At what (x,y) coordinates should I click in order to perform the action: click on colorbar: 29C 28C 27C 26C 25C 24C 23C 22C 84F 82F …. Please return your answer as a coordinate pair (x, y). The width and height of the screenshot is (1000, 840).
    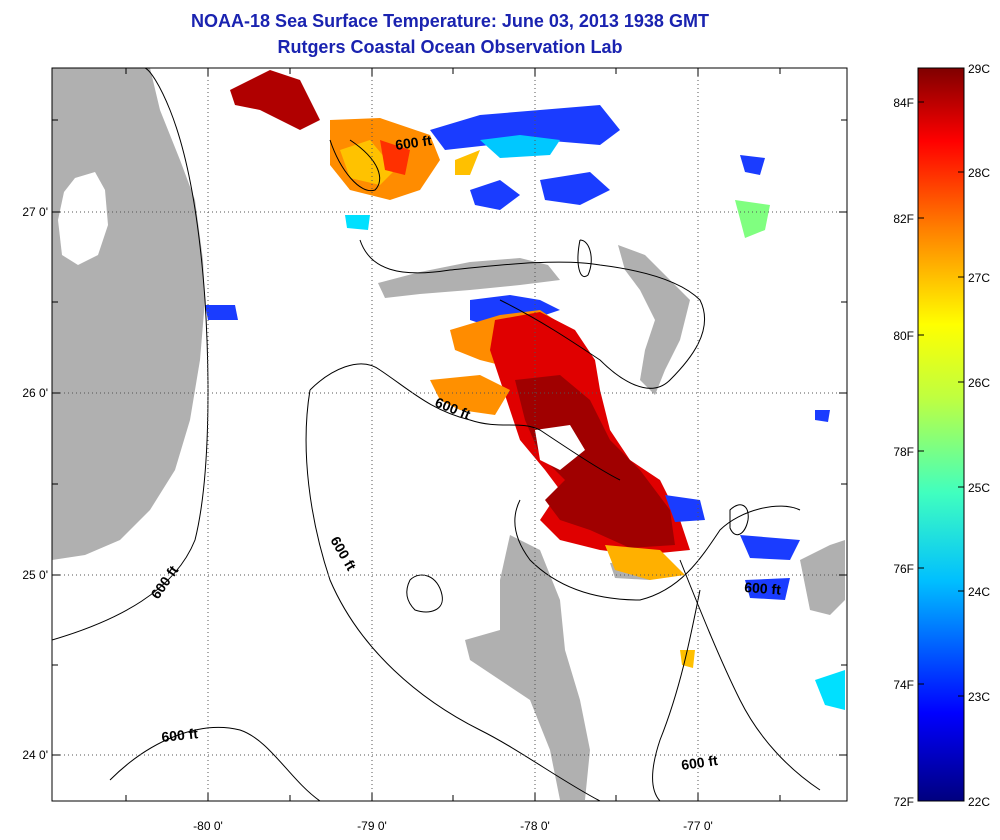
    Looking at the image, I should click on (941, 435).